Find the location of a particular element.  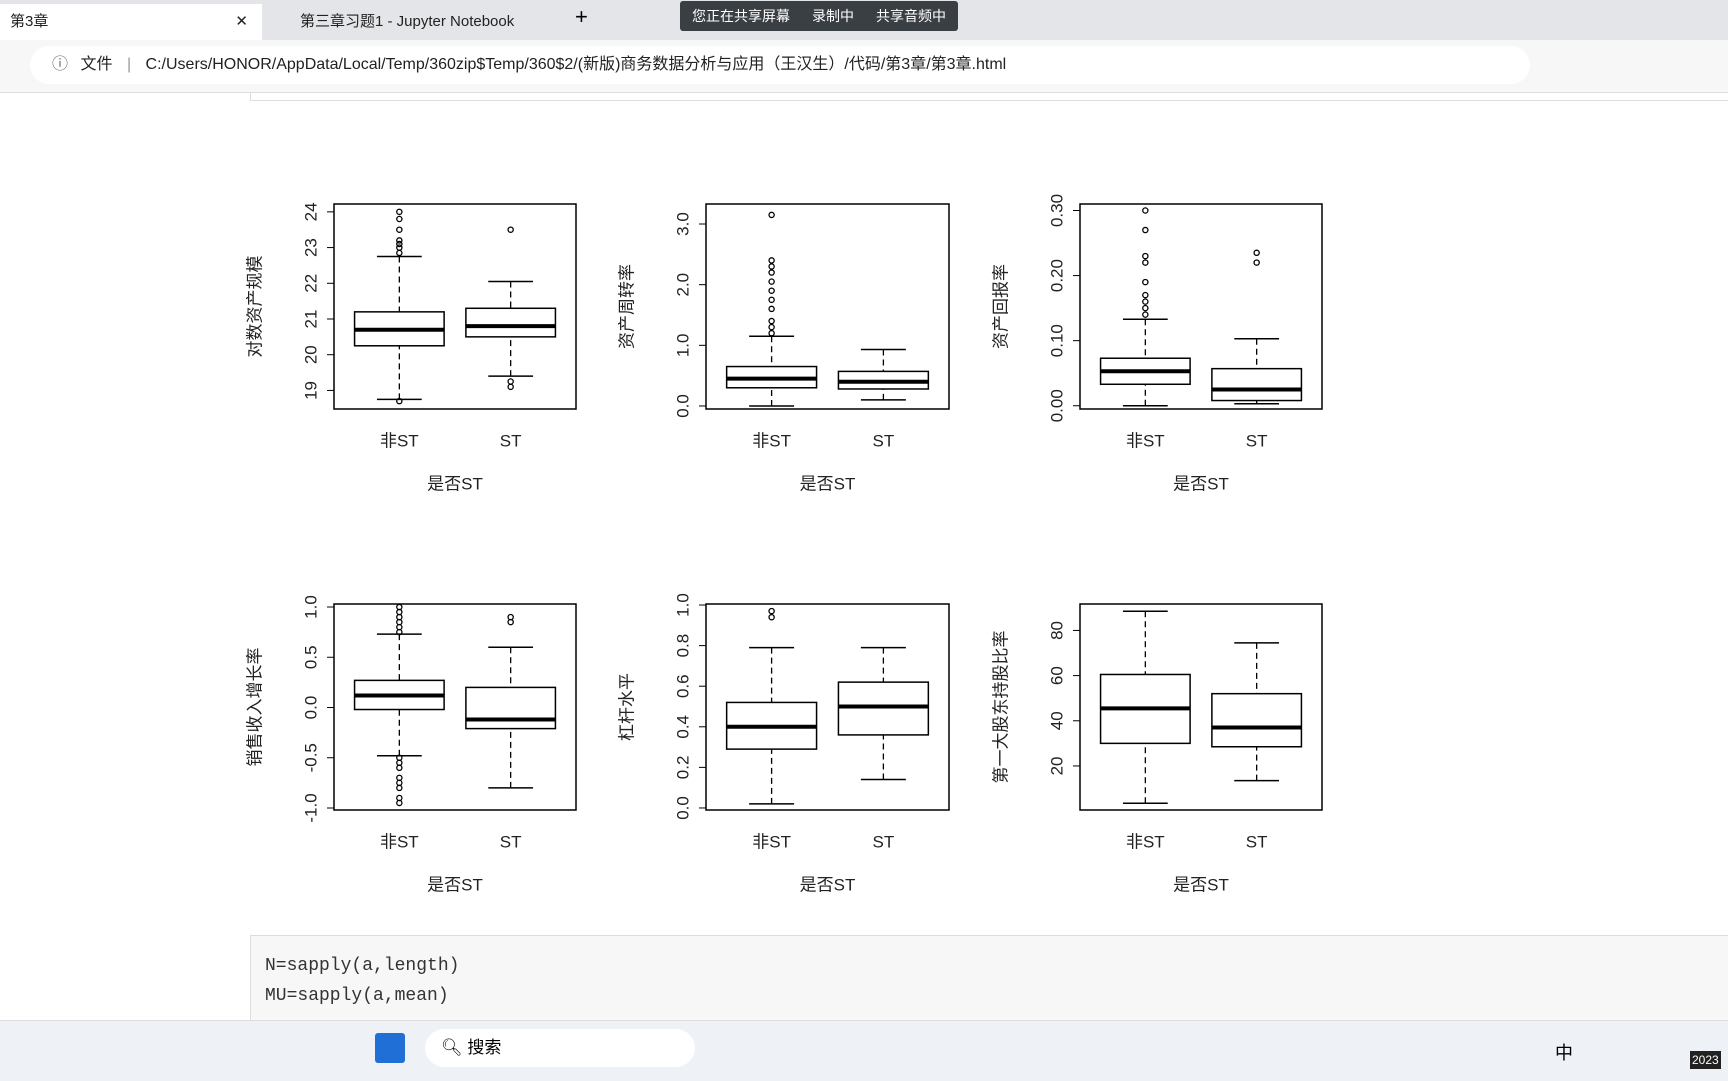

tab-title: 第3章 is located at coordinates (29, 21).